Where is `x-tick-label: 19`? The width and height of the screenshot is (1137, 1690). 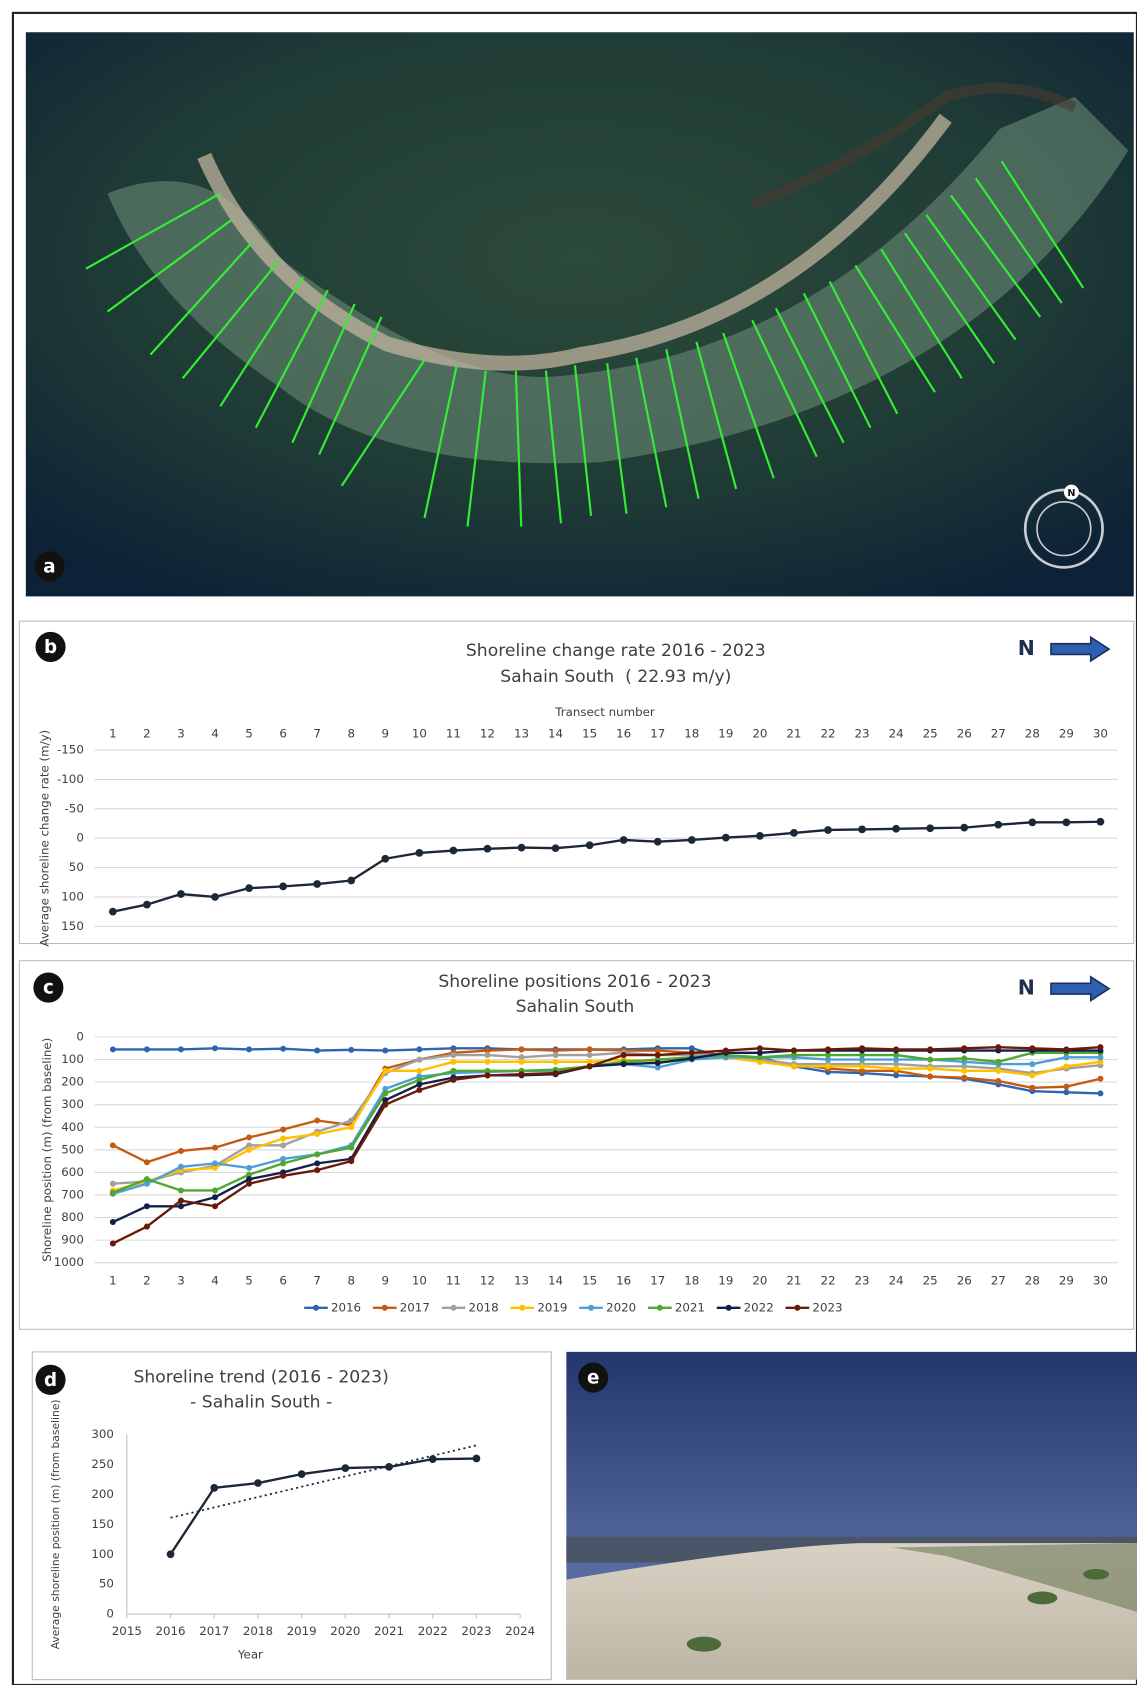 x-tick-label: 19 is located at coordinates (725, 733).